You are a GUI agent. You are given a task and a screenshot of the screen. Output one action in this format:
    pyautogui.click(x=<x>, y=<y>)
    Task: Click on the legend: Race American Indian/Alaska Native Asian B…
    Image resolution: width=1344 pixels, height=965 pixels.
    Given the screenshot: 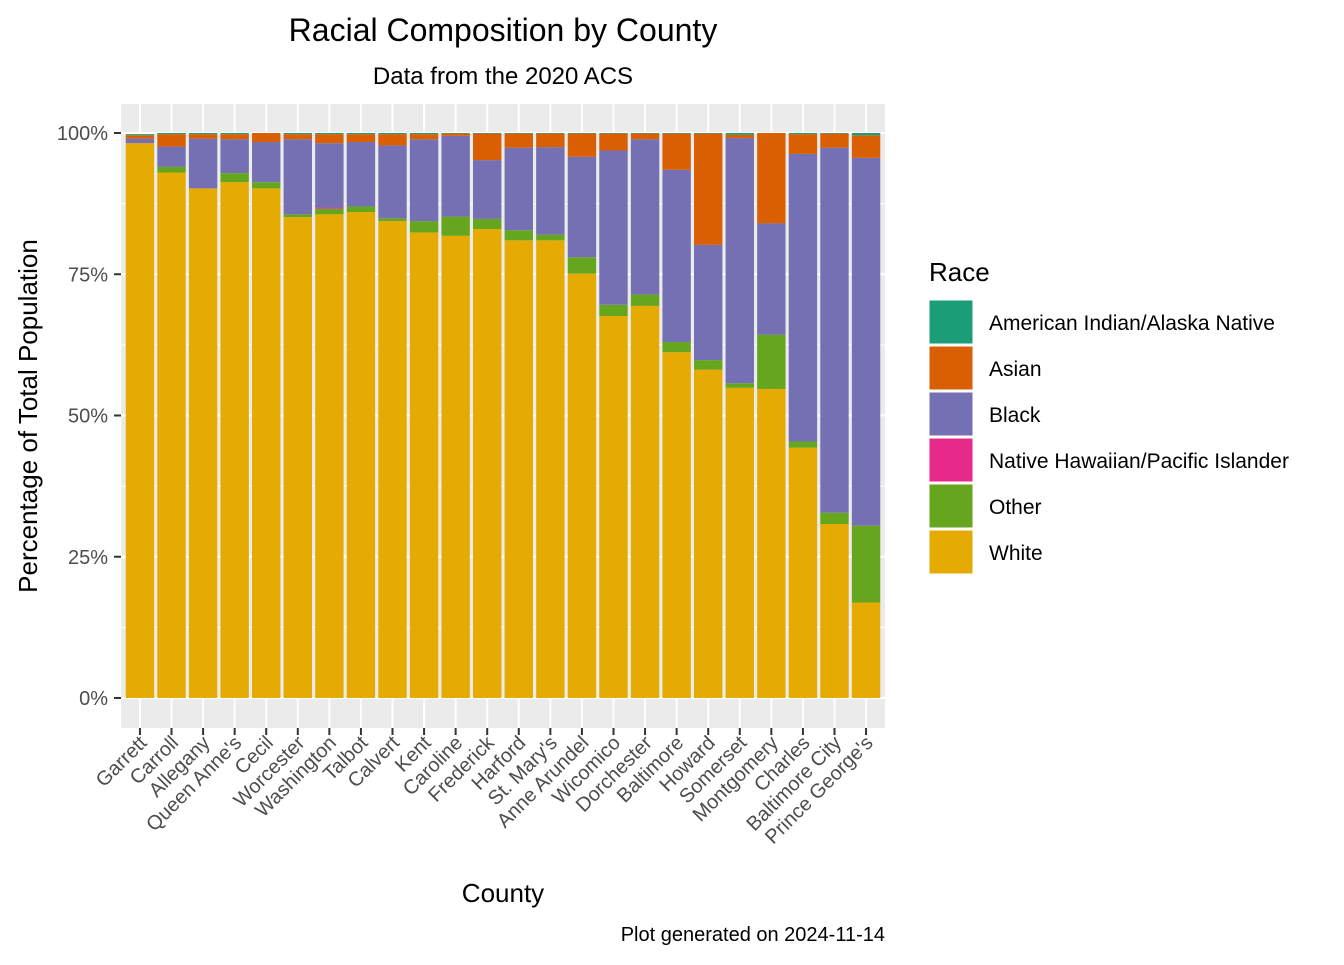 What is the action you would take?
    pyautogui.click(x=1108, y=416)
    